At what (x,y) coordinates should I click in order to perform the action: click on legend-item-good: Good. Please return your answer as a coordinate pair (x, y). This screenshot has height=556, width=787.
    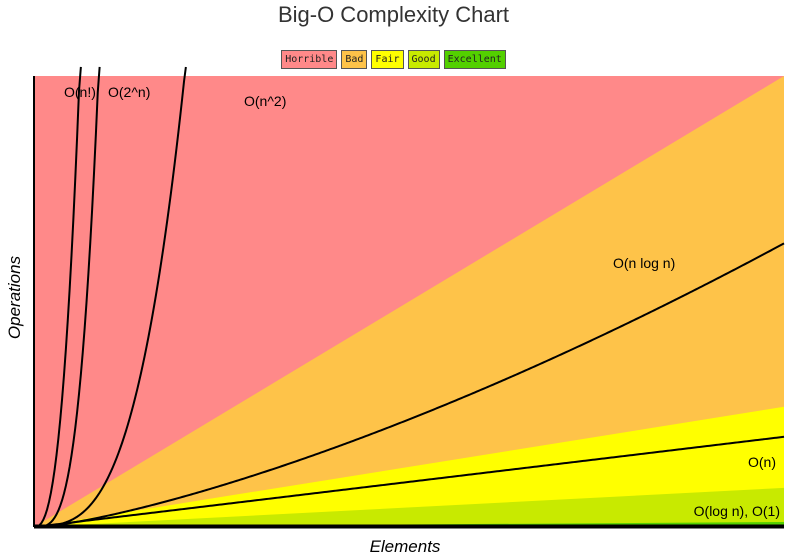
    Looking at the image, I should click on (423, 59).